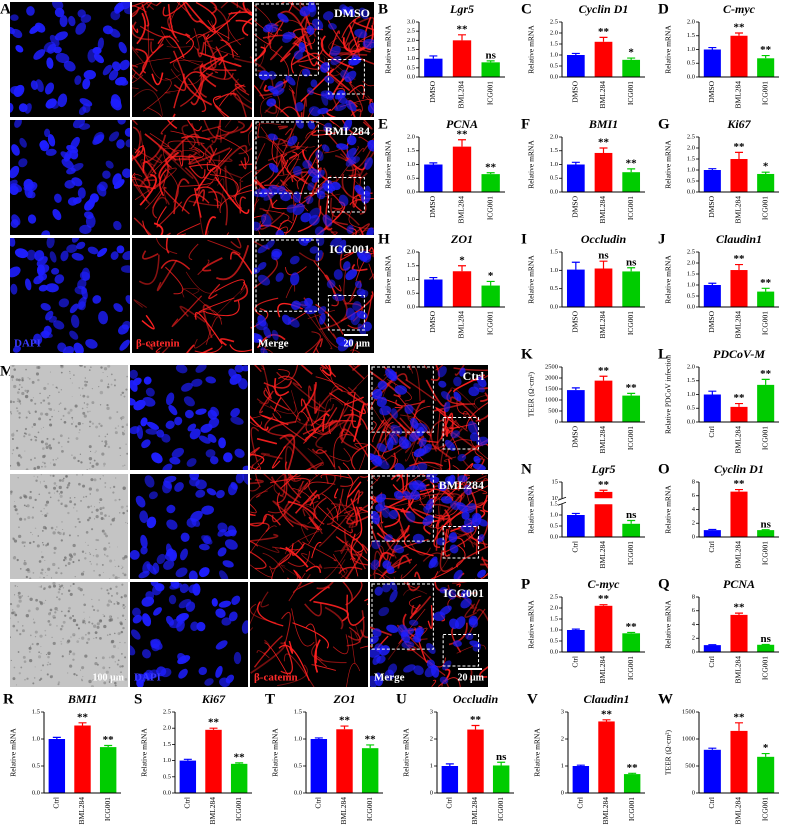  Describe the element at coordinates (531, 164) in the screenshot. I see `y-axis-label: Relative mRNA` at that location.